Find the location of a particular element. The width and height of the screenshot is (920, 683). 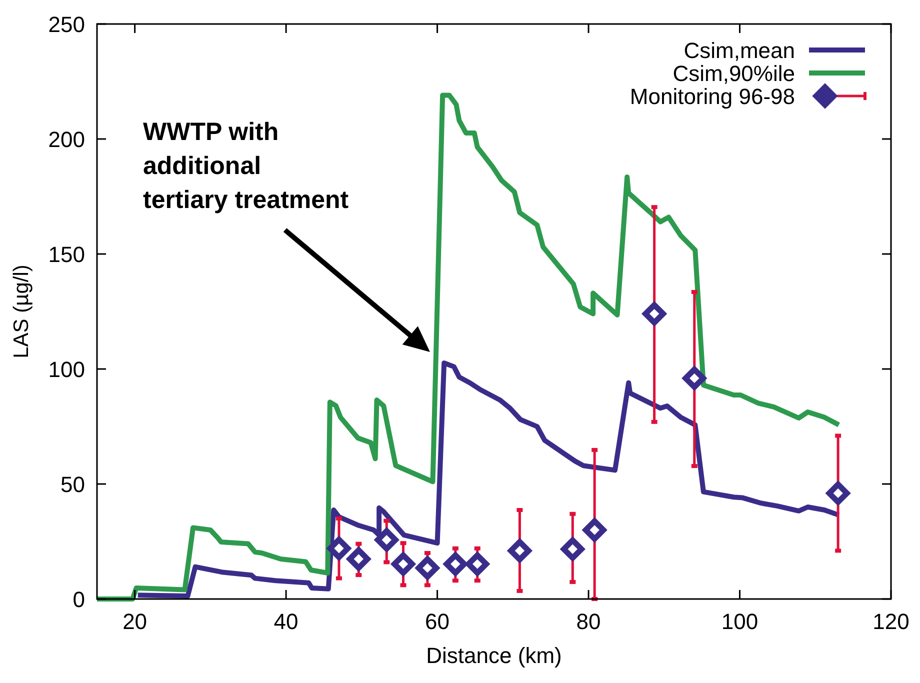

y-axis-title: LAS (µg/l) is located at coordinates (21, 311).